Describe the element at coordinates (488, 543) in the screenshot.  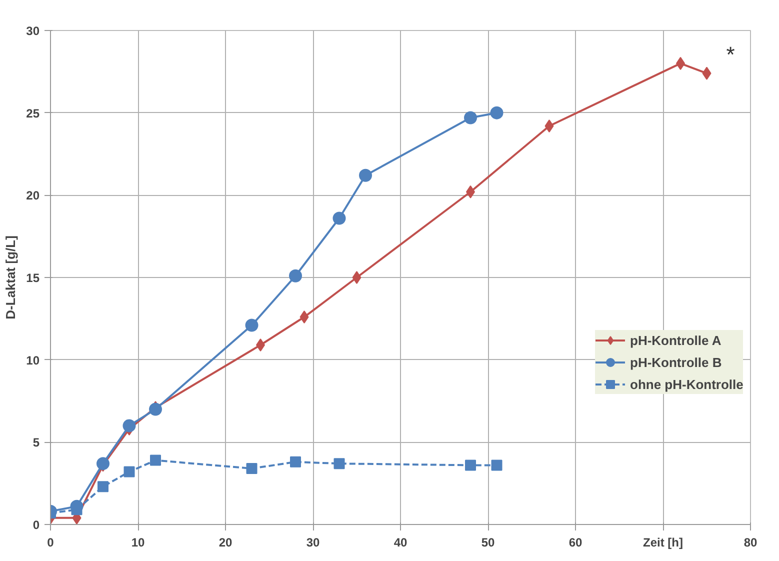
I see `x-tick-label: 50` at that location.